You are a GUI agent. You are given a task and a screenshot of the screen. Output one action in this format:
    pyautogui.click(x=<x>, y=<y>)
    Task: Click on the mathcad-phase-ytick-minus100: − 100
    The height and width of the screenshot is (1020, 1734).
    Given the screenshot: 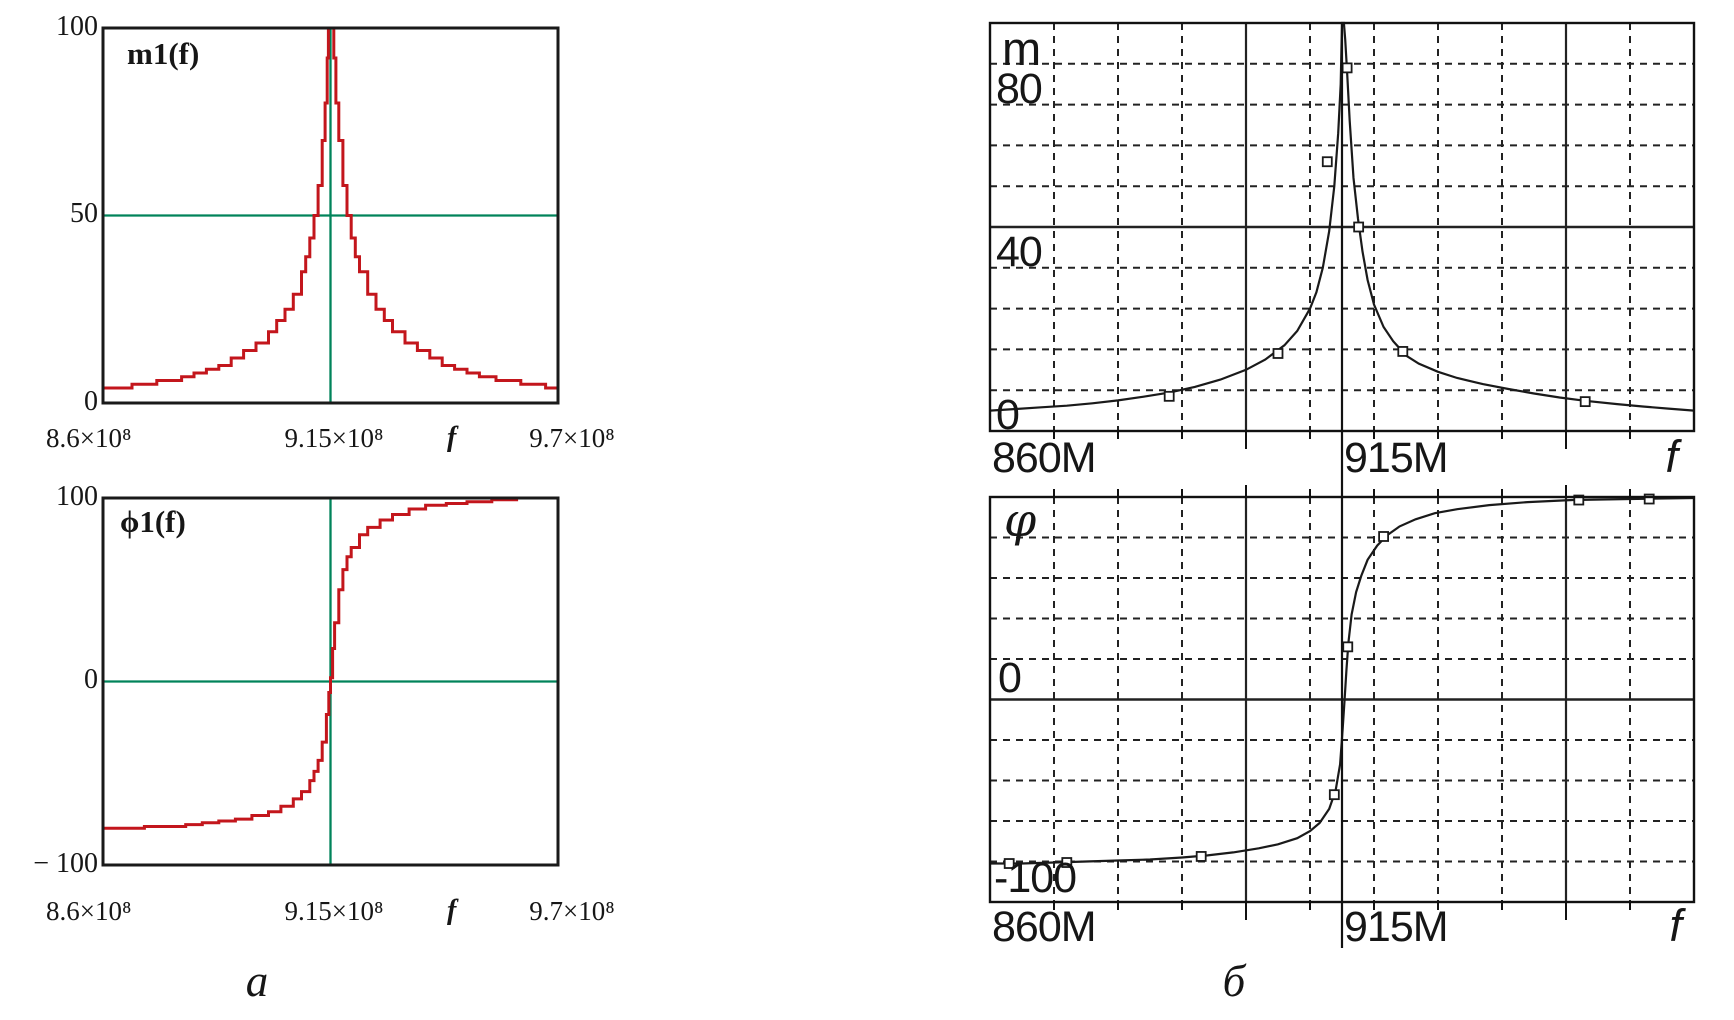 What is the action you would take?
    pyautogui.click(x=65, y=863)
    